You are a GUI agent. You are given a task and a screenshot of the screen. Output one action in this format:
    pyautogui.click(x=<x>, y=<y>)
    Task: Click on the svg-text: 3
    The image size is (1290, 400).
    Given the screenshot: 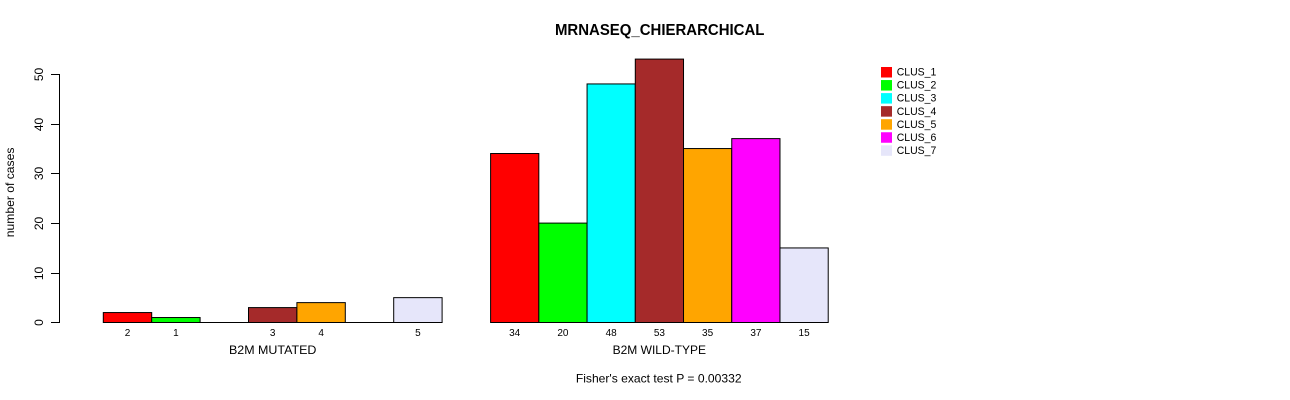 What is the action you would take?
    pyautogui.click(x=273, y=333)
    